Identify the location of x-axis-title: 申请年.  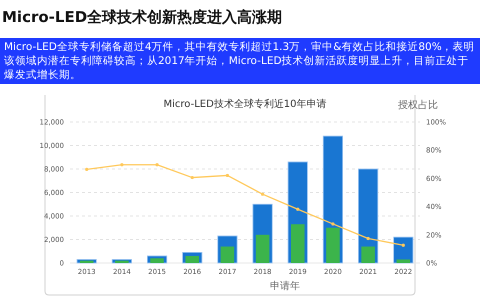
(285, 286).